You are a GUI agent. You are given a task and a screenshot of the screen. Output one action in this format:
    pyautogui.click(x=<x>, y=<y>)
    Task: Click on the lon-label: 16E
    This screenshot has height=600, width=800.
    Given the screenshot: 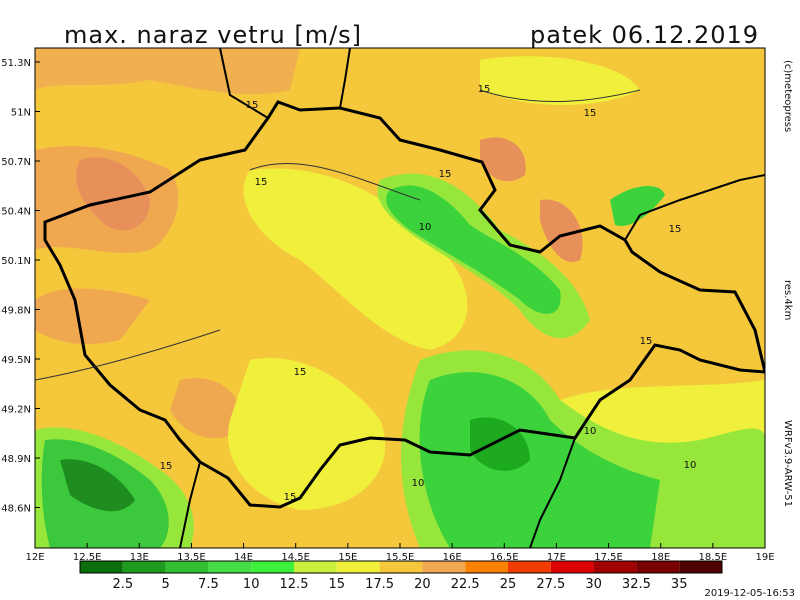 What is the action you would take?
    pyautogui.click(x=452, y=557)
    